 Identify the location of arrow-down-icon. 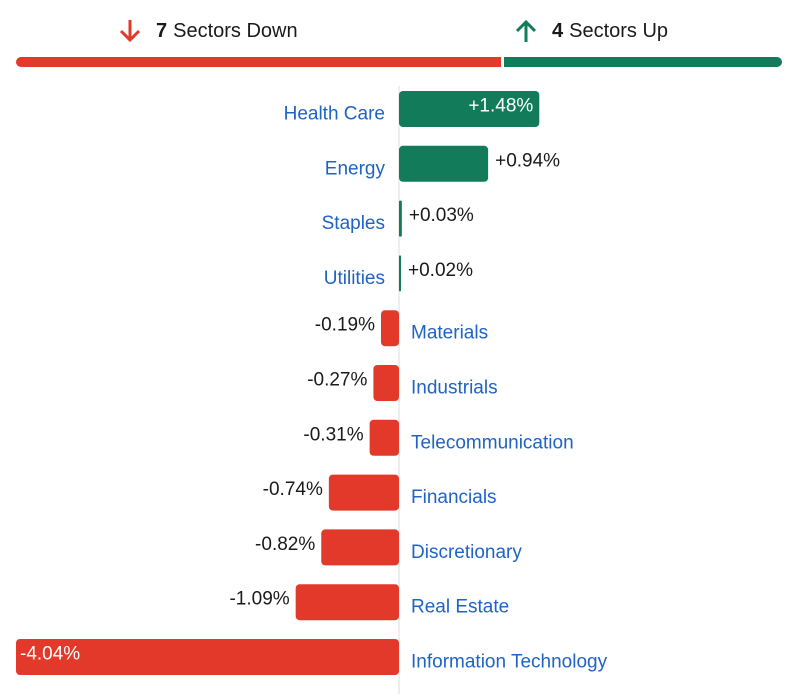
(130, 31).